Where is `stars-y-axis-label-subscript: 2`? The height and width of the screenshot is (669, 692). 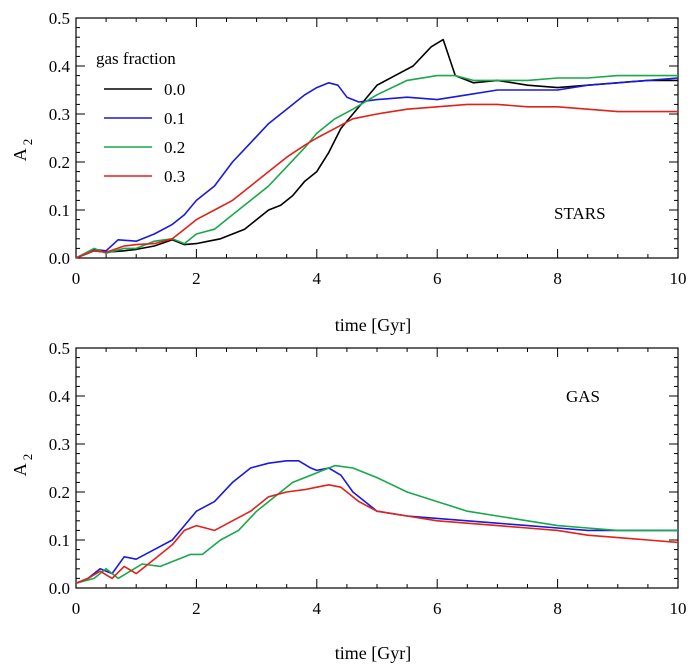 stars-y-axis-label-subscript: 2 is located at coordinates (27, 142).